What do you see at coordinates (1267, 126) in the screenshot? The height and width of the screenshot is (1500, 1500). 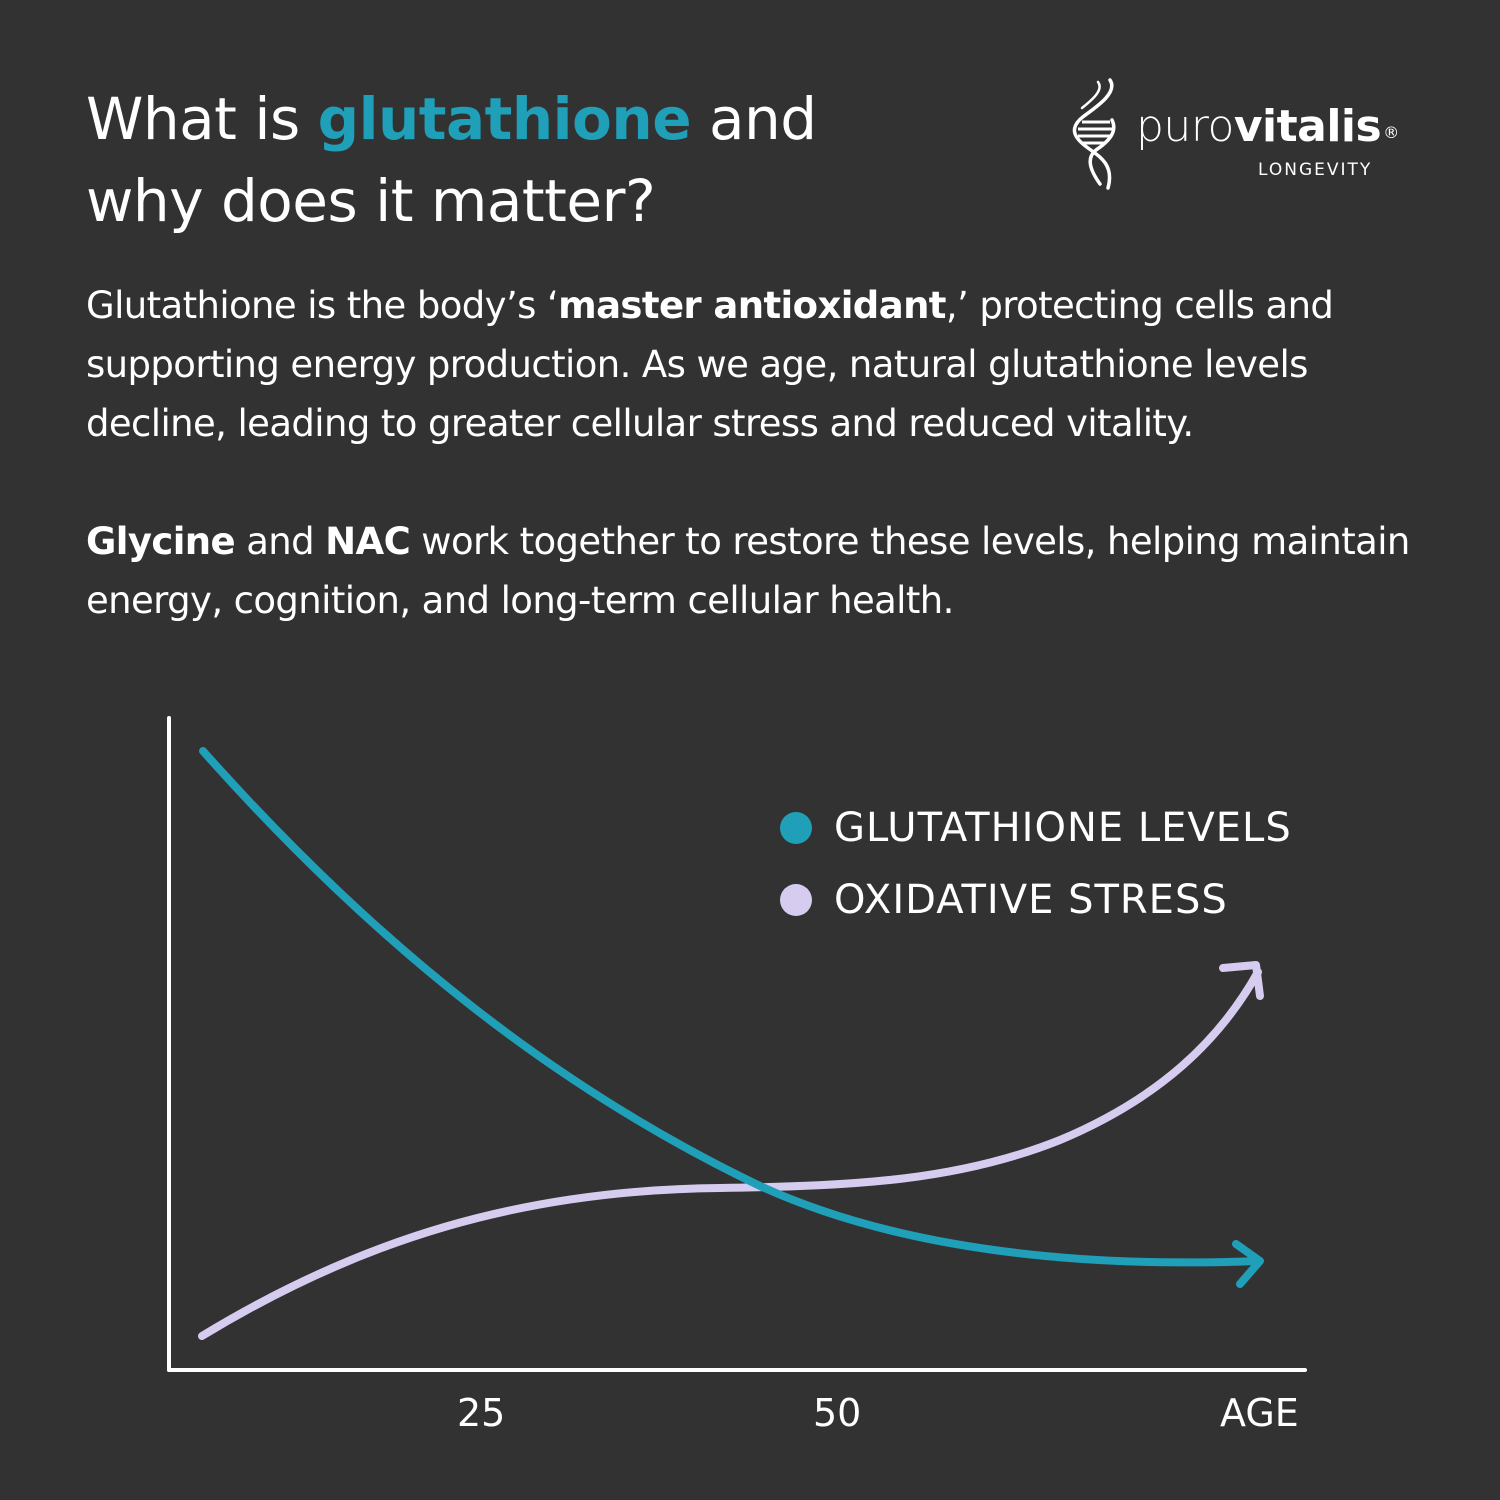 I see `brand-name: purovitalis ®` at bounding box center [1267, 126].